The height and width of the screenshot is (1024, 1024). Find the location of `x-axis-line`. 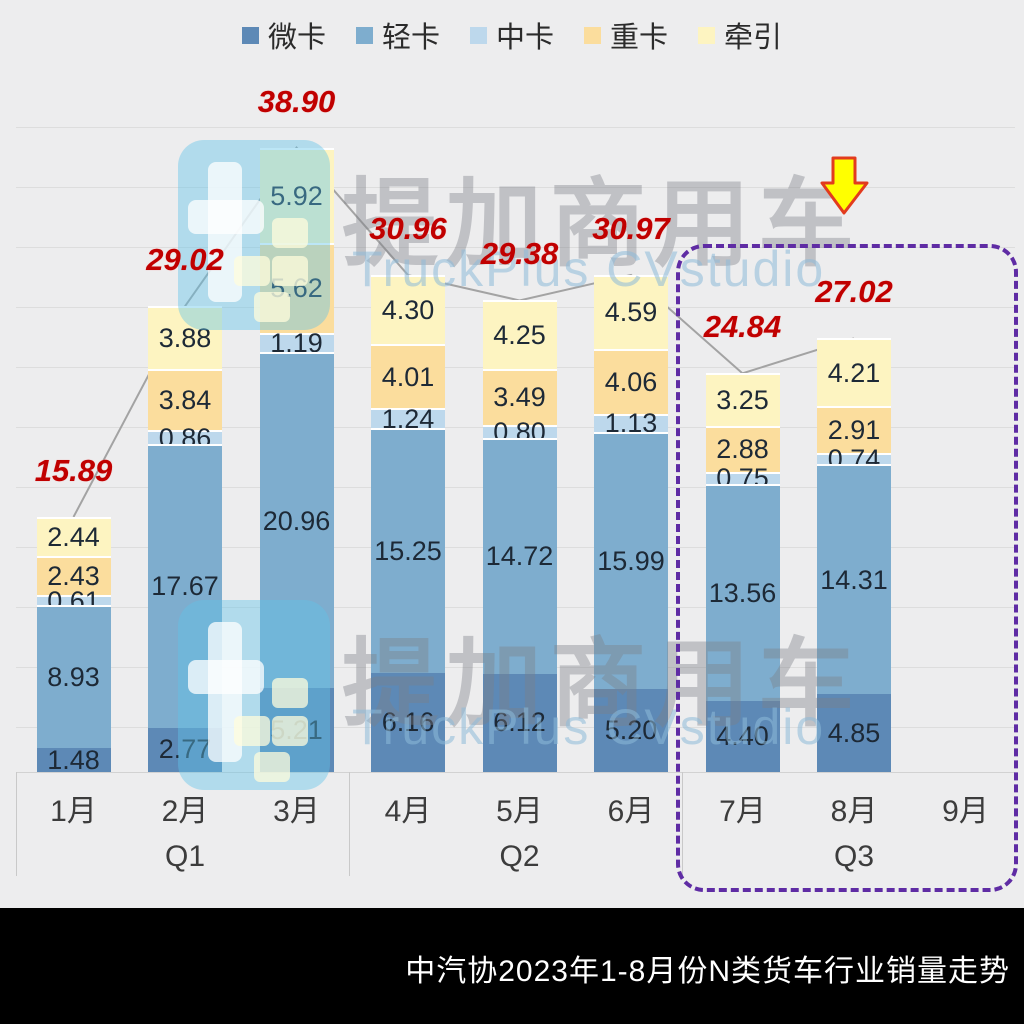

x-axis-line is located at coordinates (515, 772).